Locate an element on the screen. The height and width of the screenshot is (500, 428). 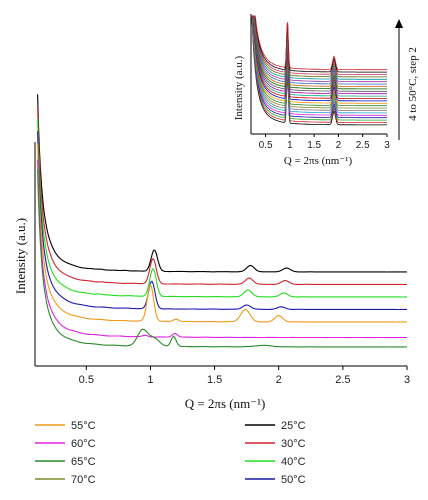
legend-label: 60°C is located at coordinates (83, 444).